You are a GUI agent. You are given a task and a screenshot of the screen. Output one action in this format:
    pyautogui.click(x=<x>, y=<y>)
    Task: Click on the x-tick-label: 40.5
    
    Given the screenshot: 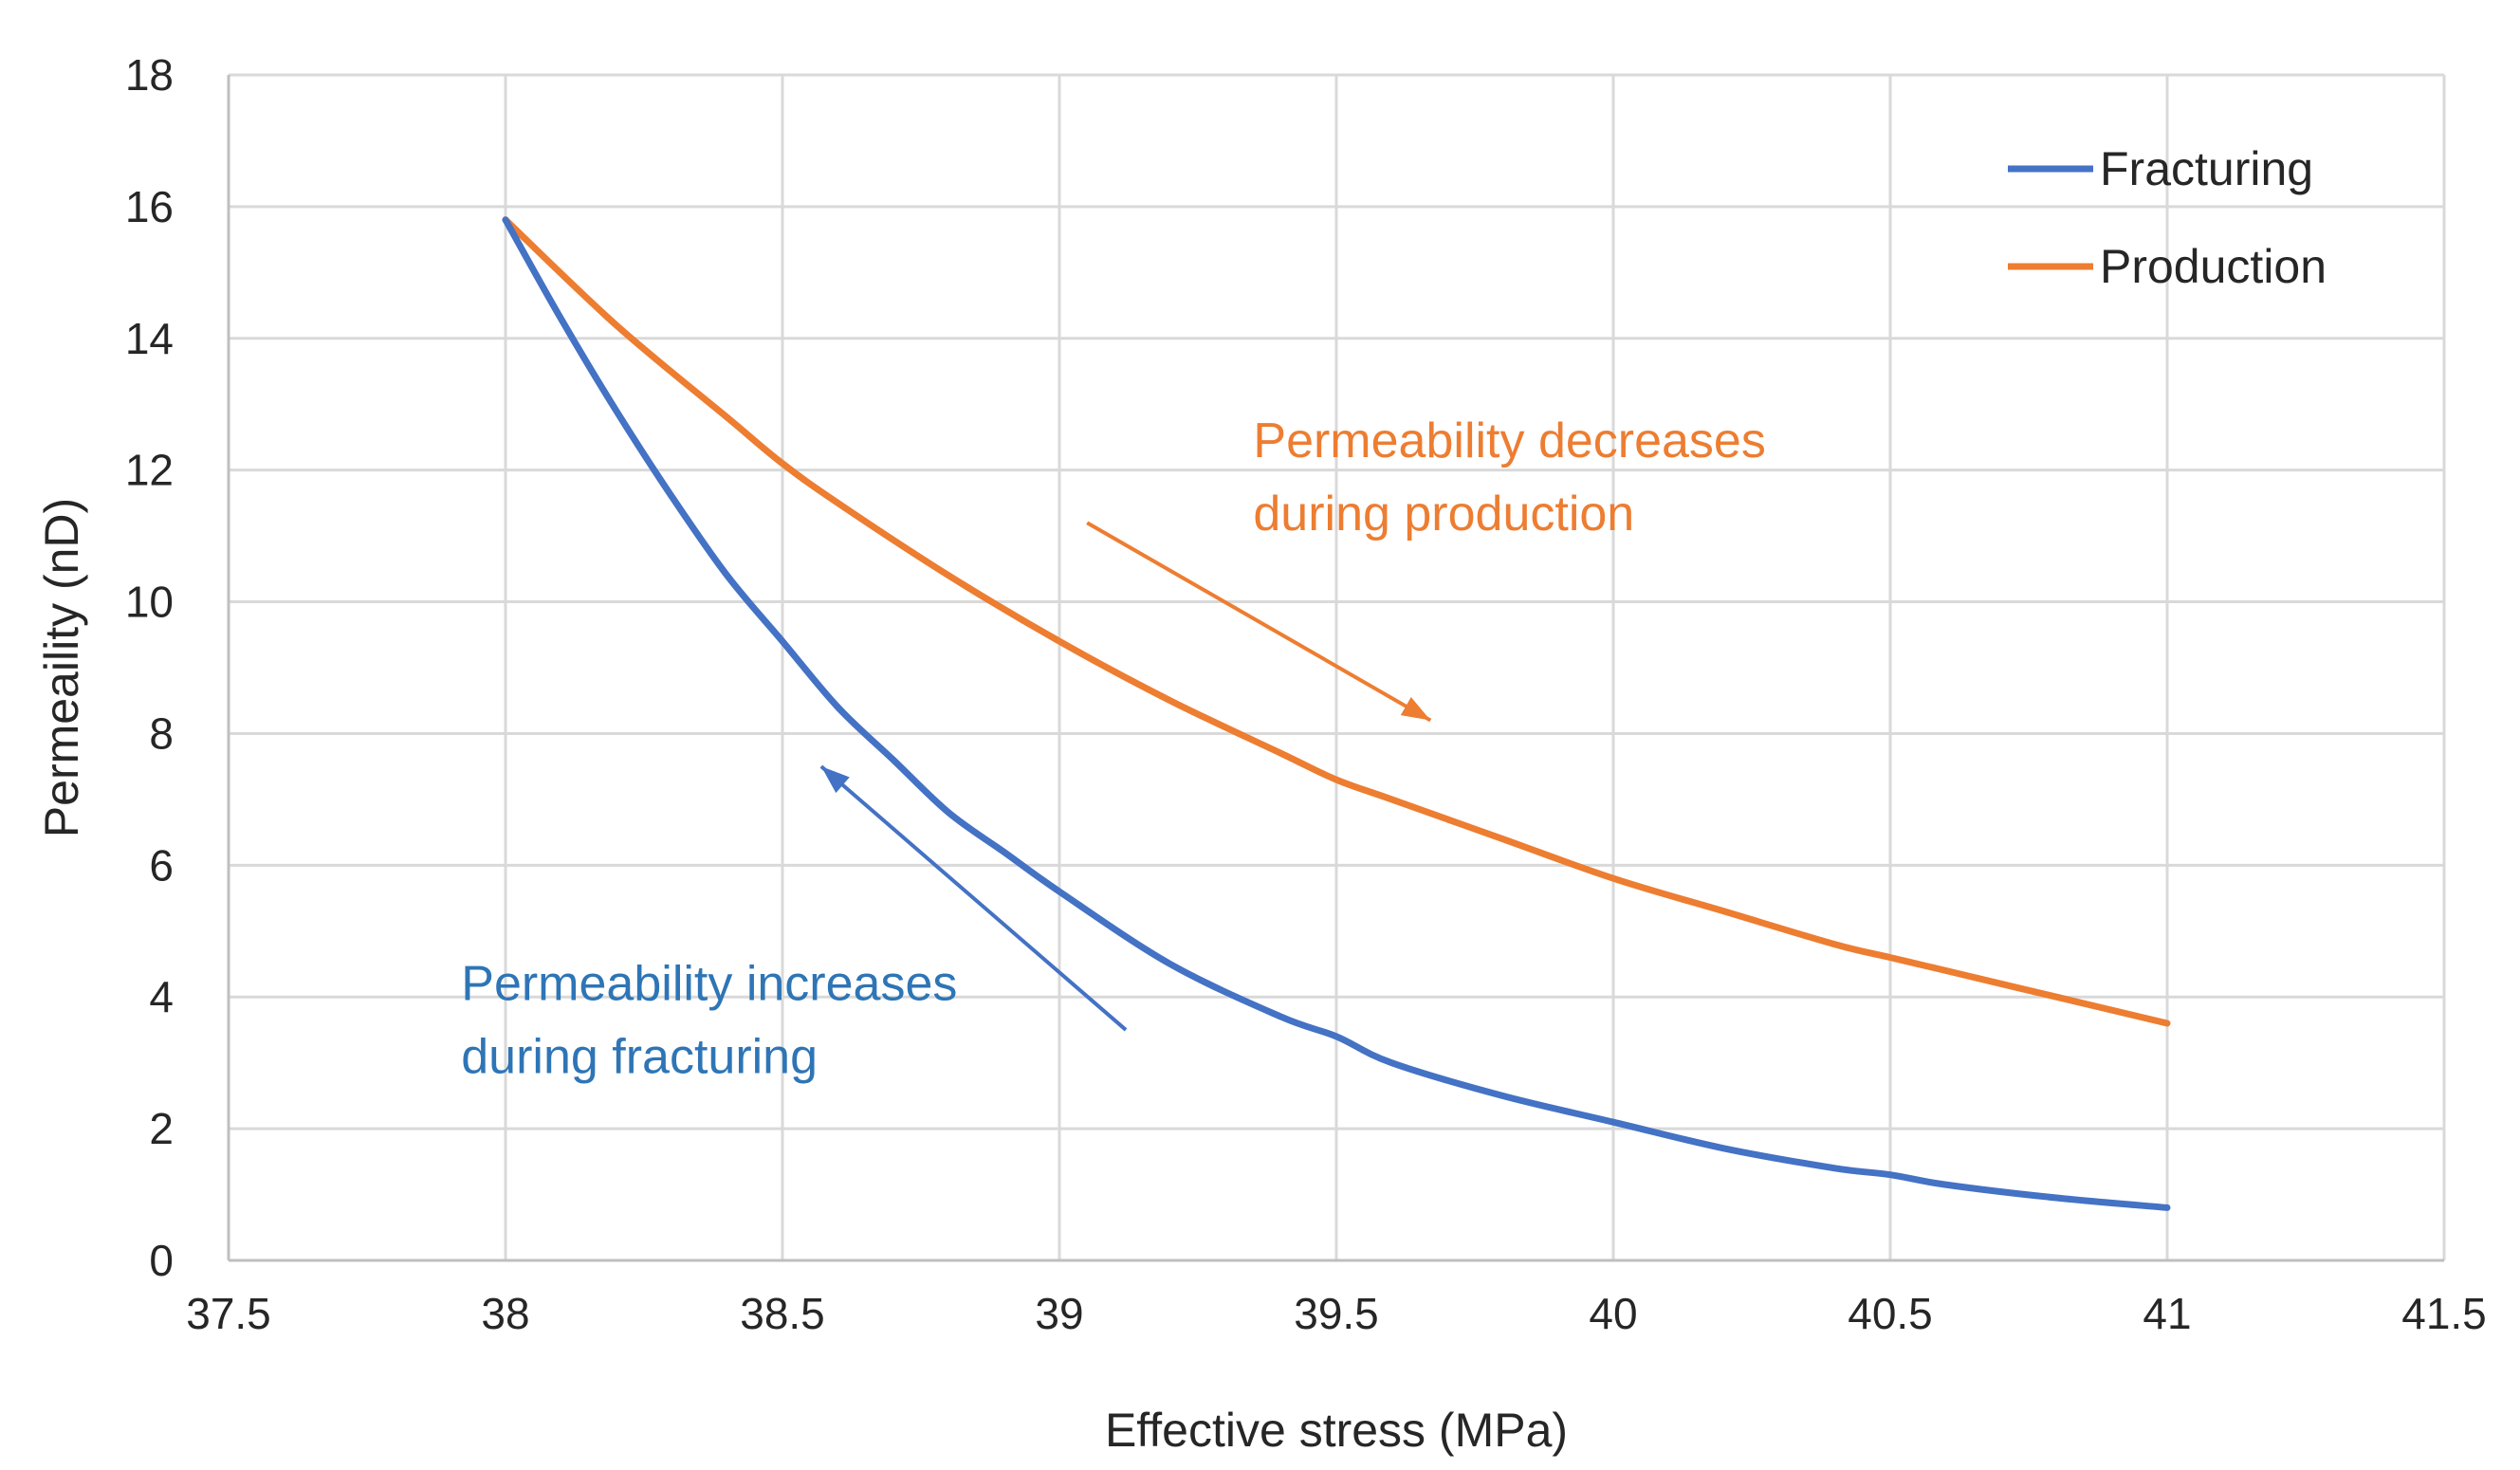 What is the action you would take?
    pyautogui.click(x=1890, y=1313)
    